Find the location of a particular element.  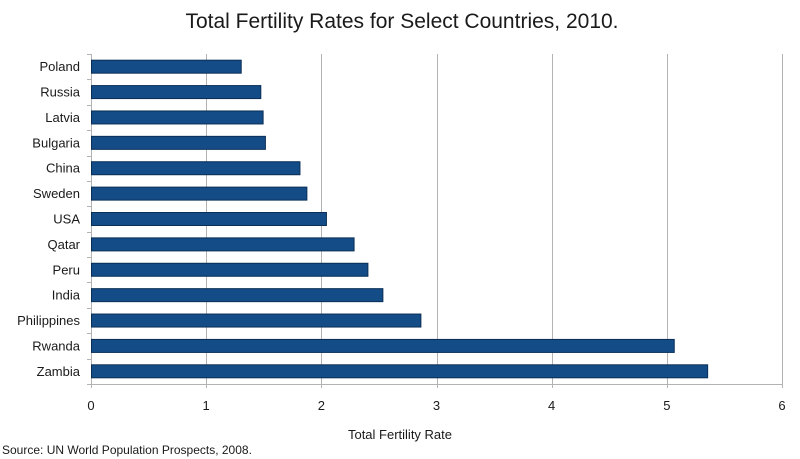

bar-peru is located at coordinates (230, 269).